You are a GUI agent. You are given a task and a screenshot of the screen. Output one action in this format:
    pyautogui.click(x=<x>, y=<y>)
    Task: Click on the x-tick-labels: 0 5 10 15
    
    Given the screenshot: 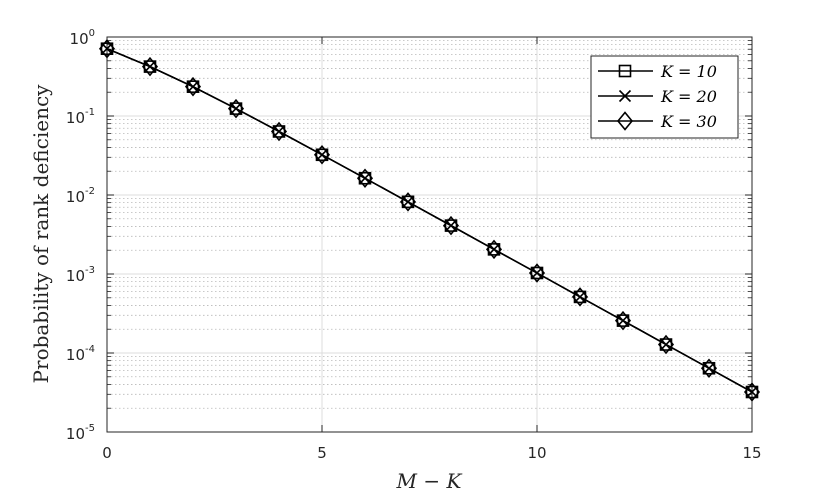 What is the action you would take?
    pyautogui.click(x=431, y=453)
    